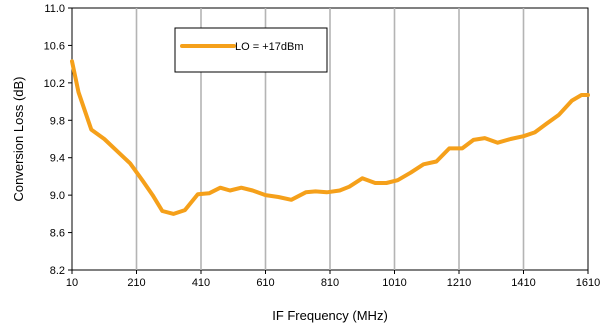 The width and height of the screenshot is (604, 325). Describe the element at coordinates (54, 84) in the screenshot. I see `y-tick-label: 10.2` at that location.